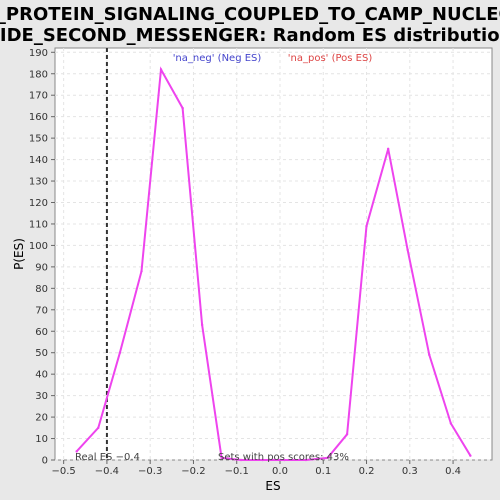 This screenshot has width=500, height=500. What do you see at coordinates (41, 353) in the screenshot?
I see `y-tick-label: 50` at bounding box center [41, 353].